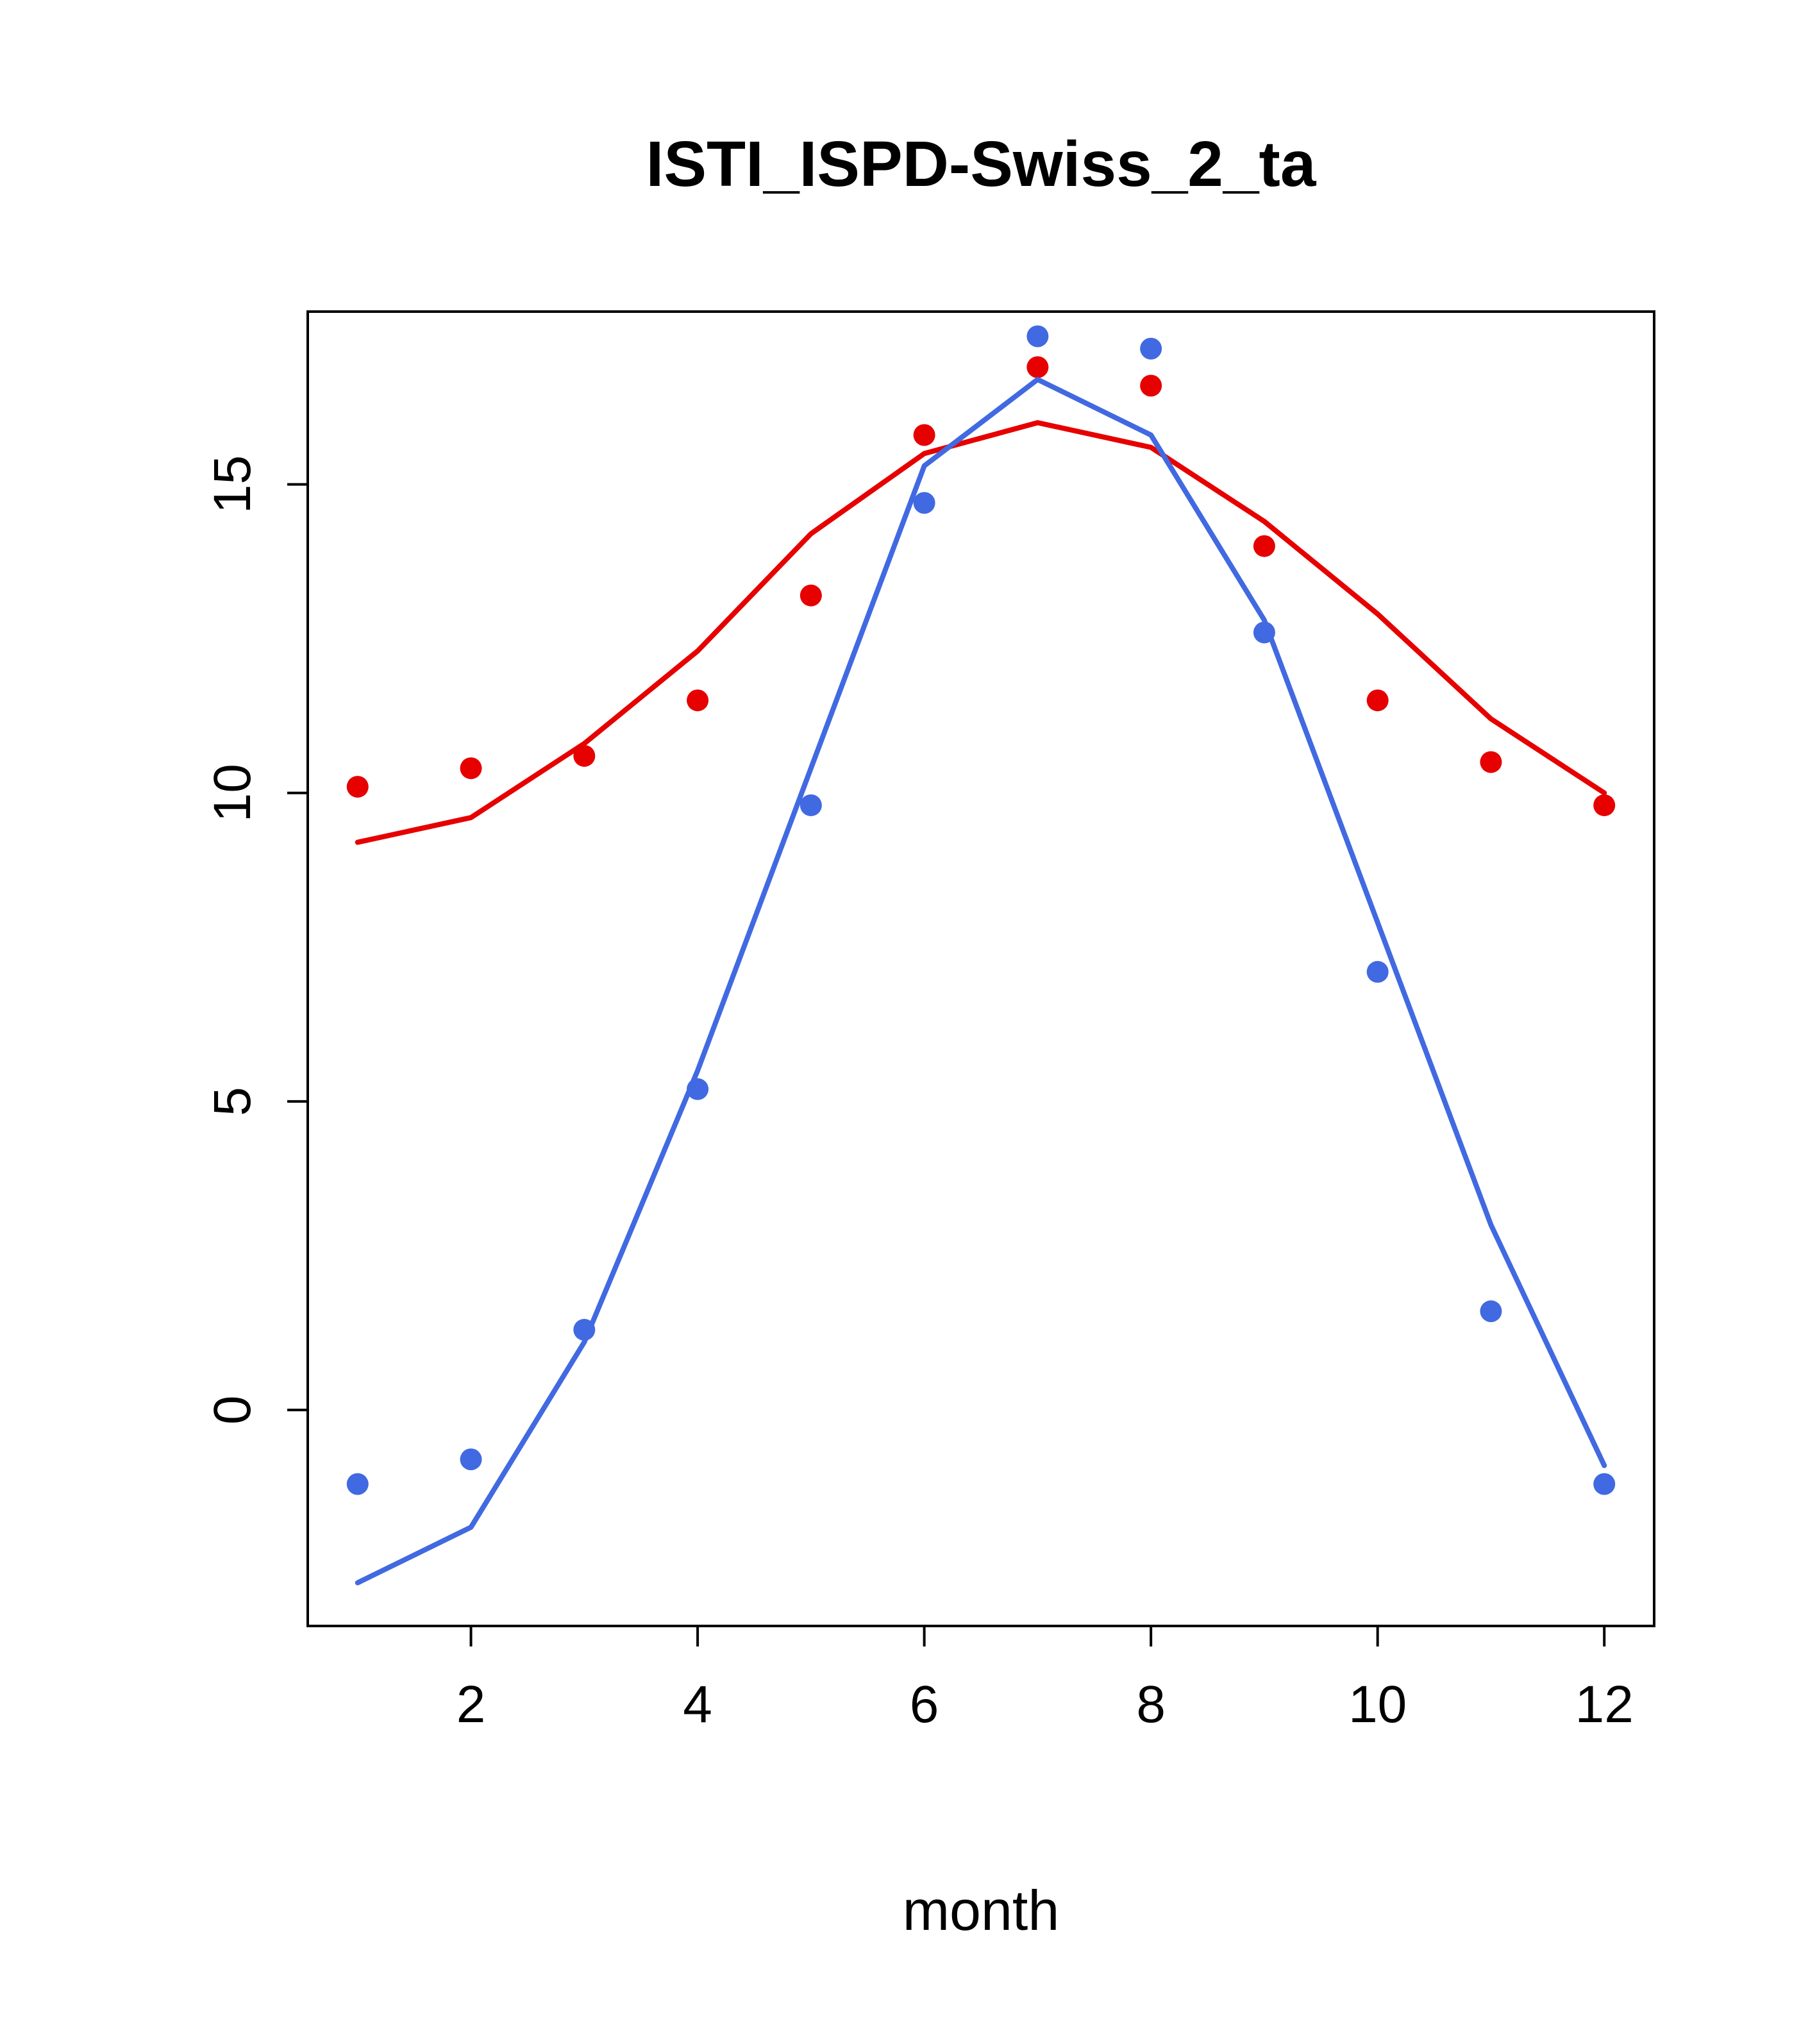 The height and width of the screenshot is (2044, 1817). Describe the element at coordinates (232, 940) in the screenshot. I see `y-axis-tick-labels: 0 5 10 15` at that location.